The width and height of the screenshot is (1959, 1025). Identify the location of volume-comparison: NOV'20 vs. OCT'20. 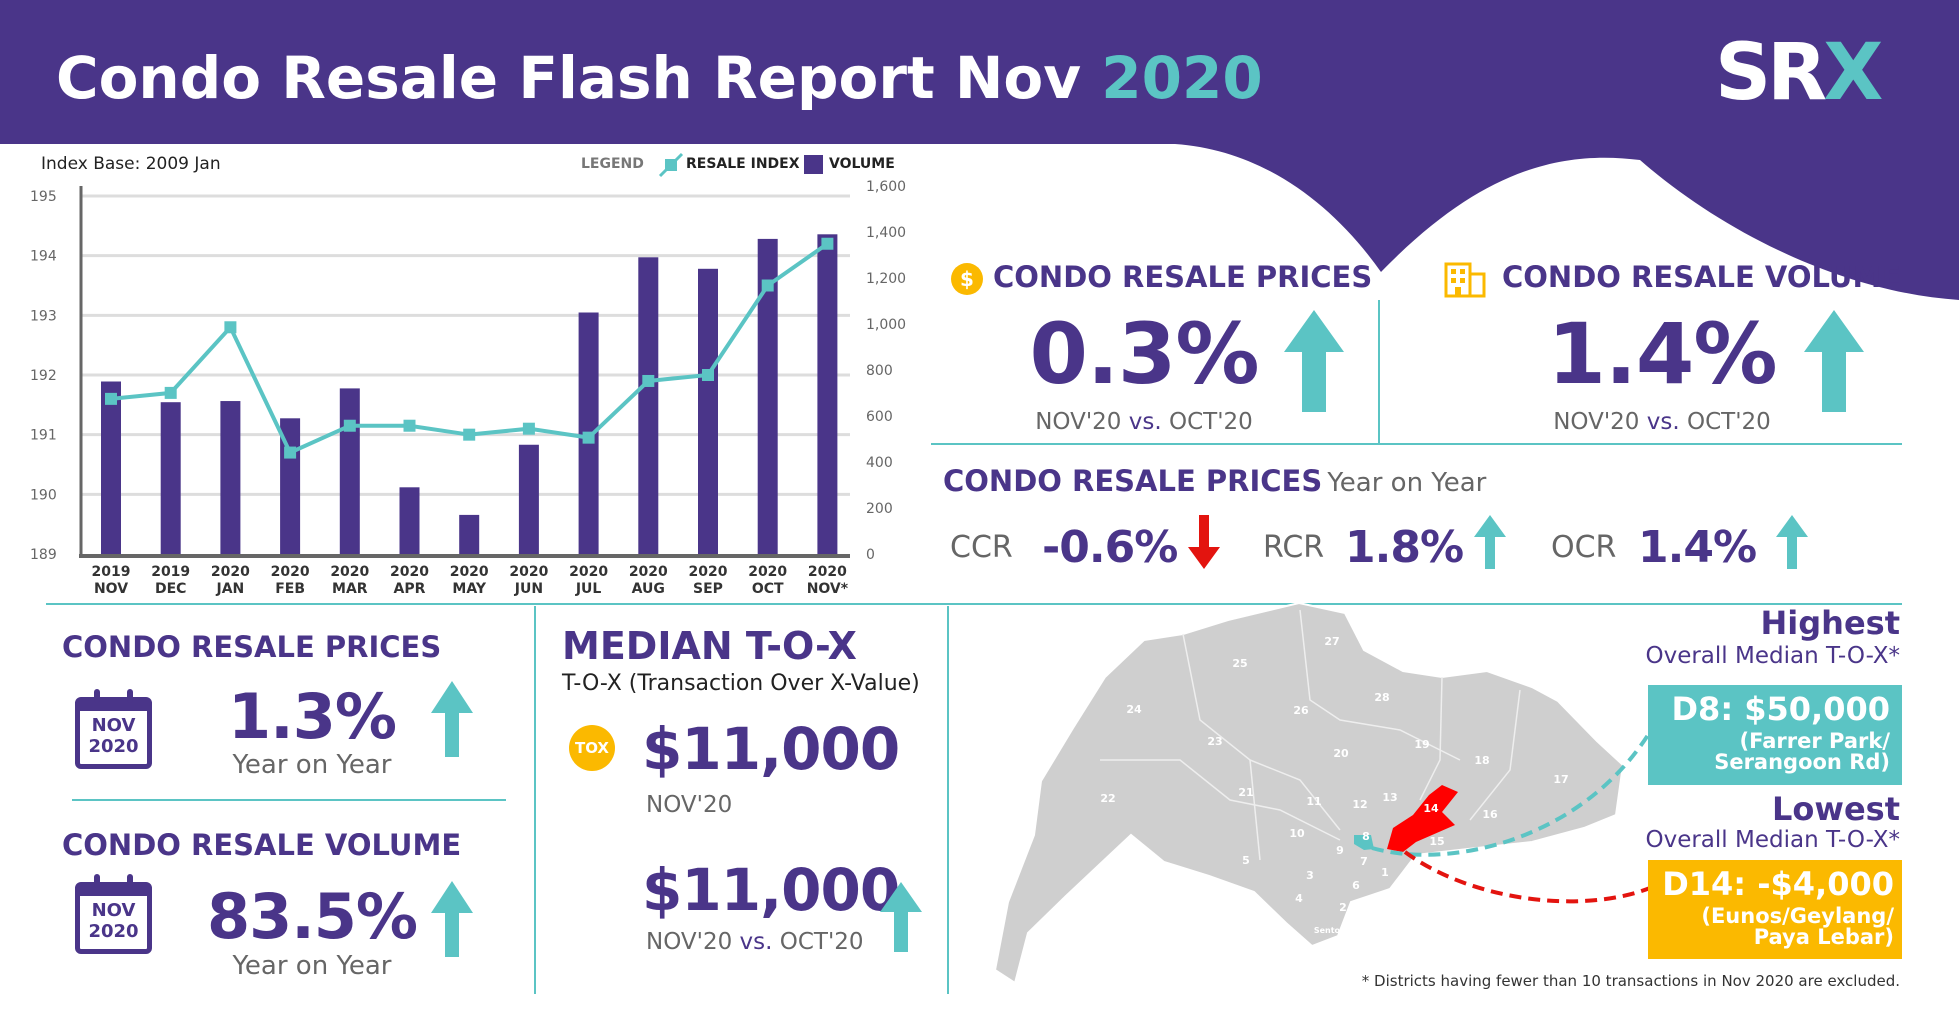
(1662, 422).